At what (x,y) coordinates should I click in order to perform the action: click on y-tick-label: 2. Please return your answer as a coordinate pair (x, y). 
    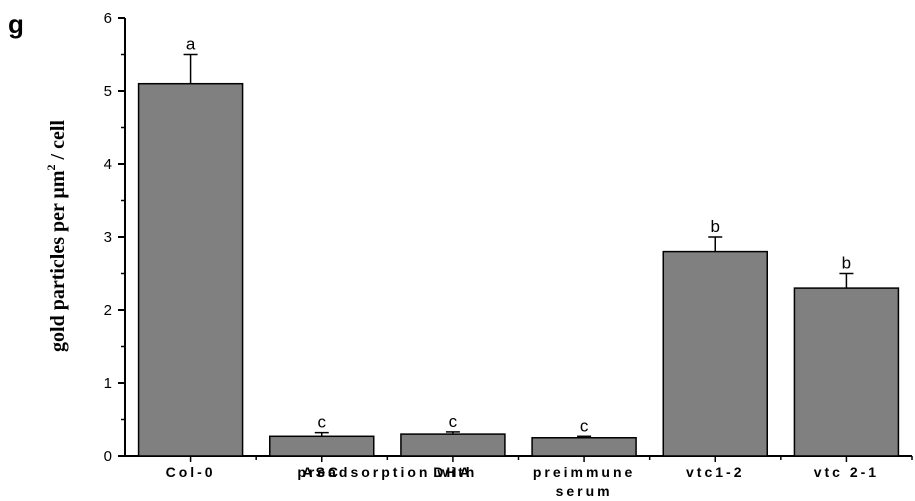
    Looking at the image, I should click on (108, 310).